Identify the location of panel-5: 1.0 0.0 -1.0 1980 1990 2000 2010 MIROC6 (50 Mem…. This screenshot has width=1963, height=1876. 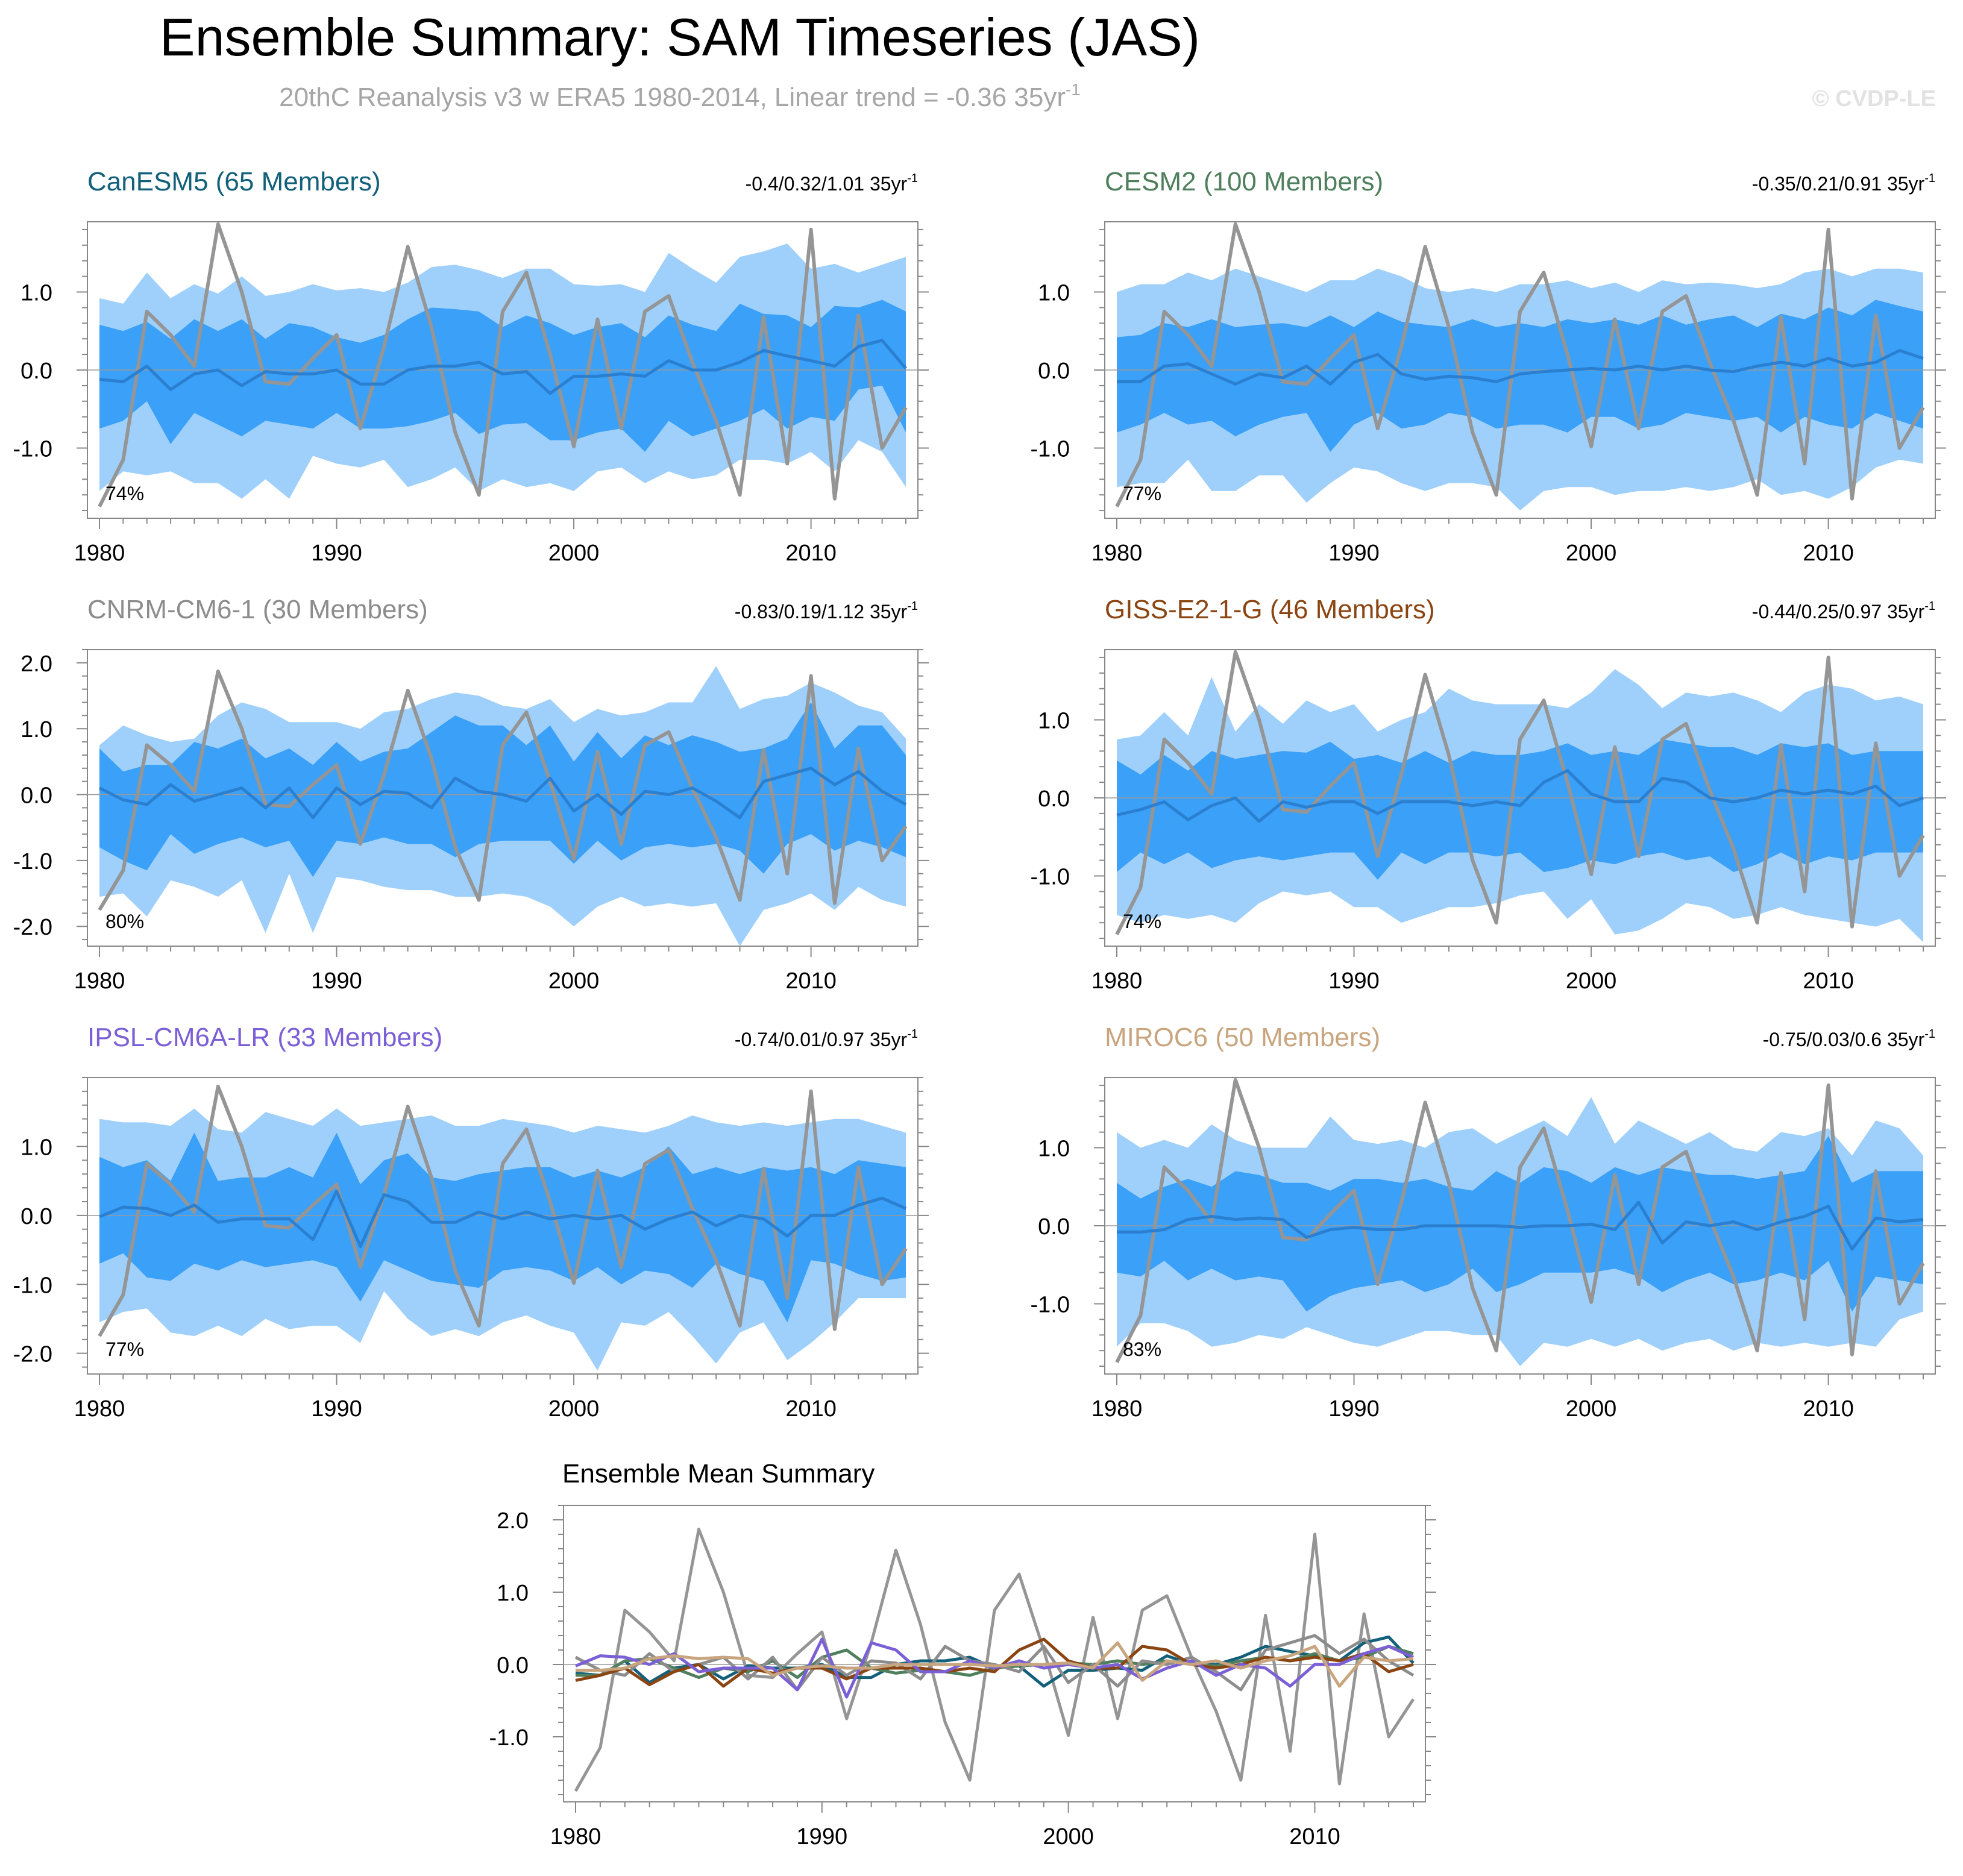
(1488, 1222).